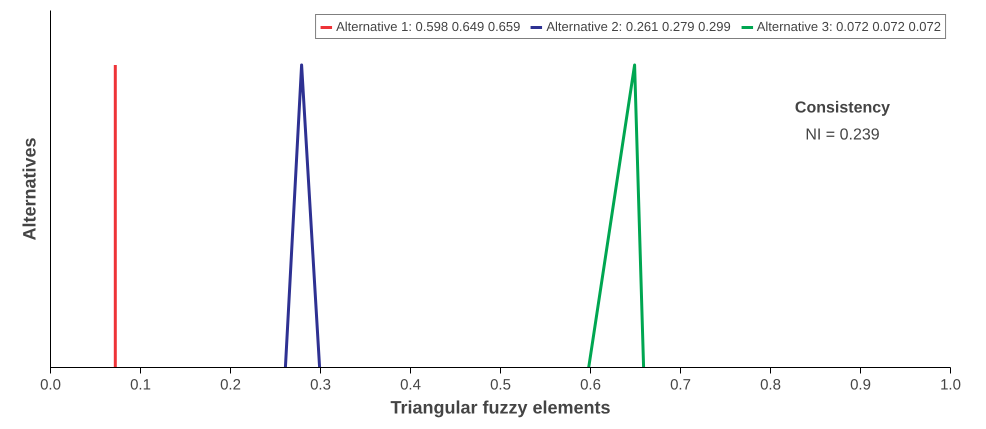  What do you see at coordinates (848, 26) in the screenshot?
I see `legend-label: Alternative 3: 0.072 0.072 0.072` at bounding box center [848, 26].